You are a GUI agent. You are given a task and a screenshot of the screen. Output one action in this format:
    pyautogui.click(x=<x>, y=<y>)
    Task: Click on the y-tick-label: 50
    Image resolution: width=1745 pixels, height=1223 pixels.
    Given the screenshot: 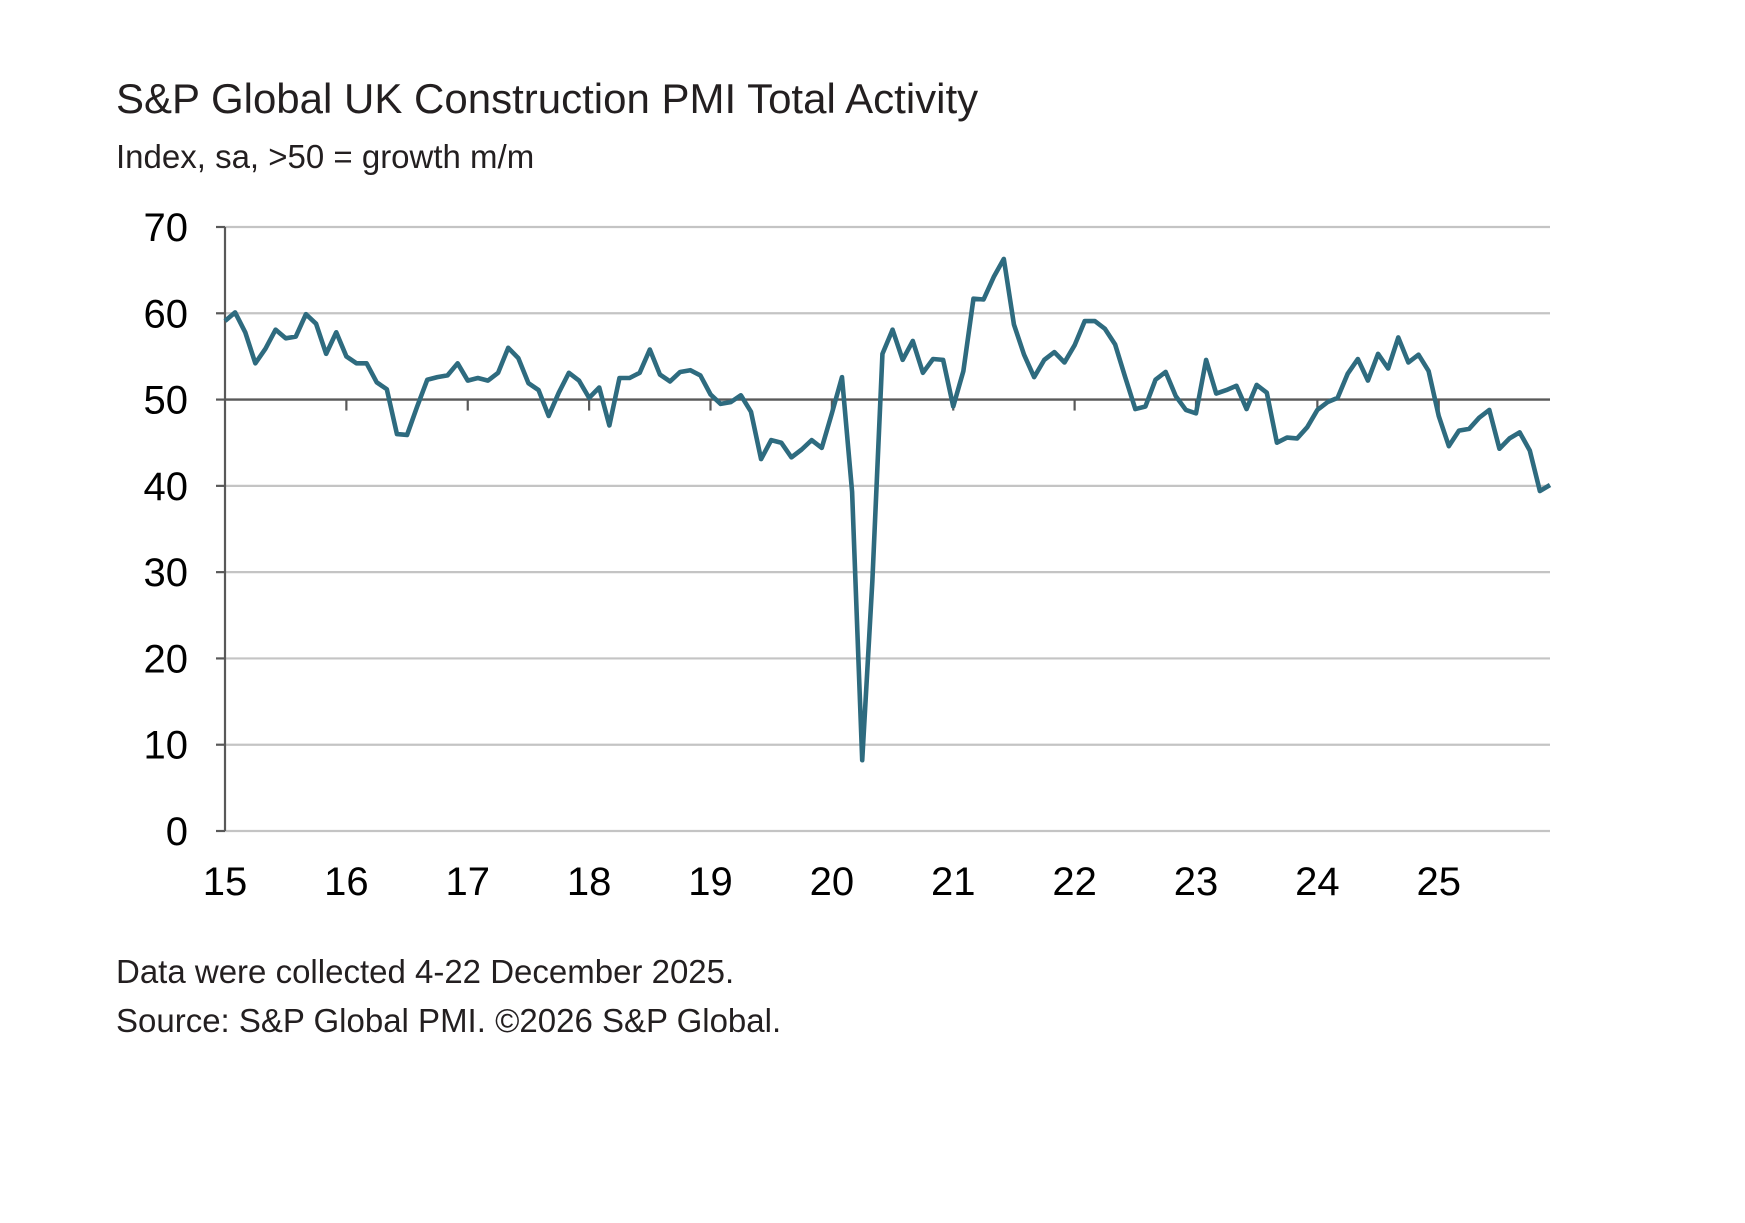 What is the action you would take?
    pyautogui.click(x=166, y=401)
    